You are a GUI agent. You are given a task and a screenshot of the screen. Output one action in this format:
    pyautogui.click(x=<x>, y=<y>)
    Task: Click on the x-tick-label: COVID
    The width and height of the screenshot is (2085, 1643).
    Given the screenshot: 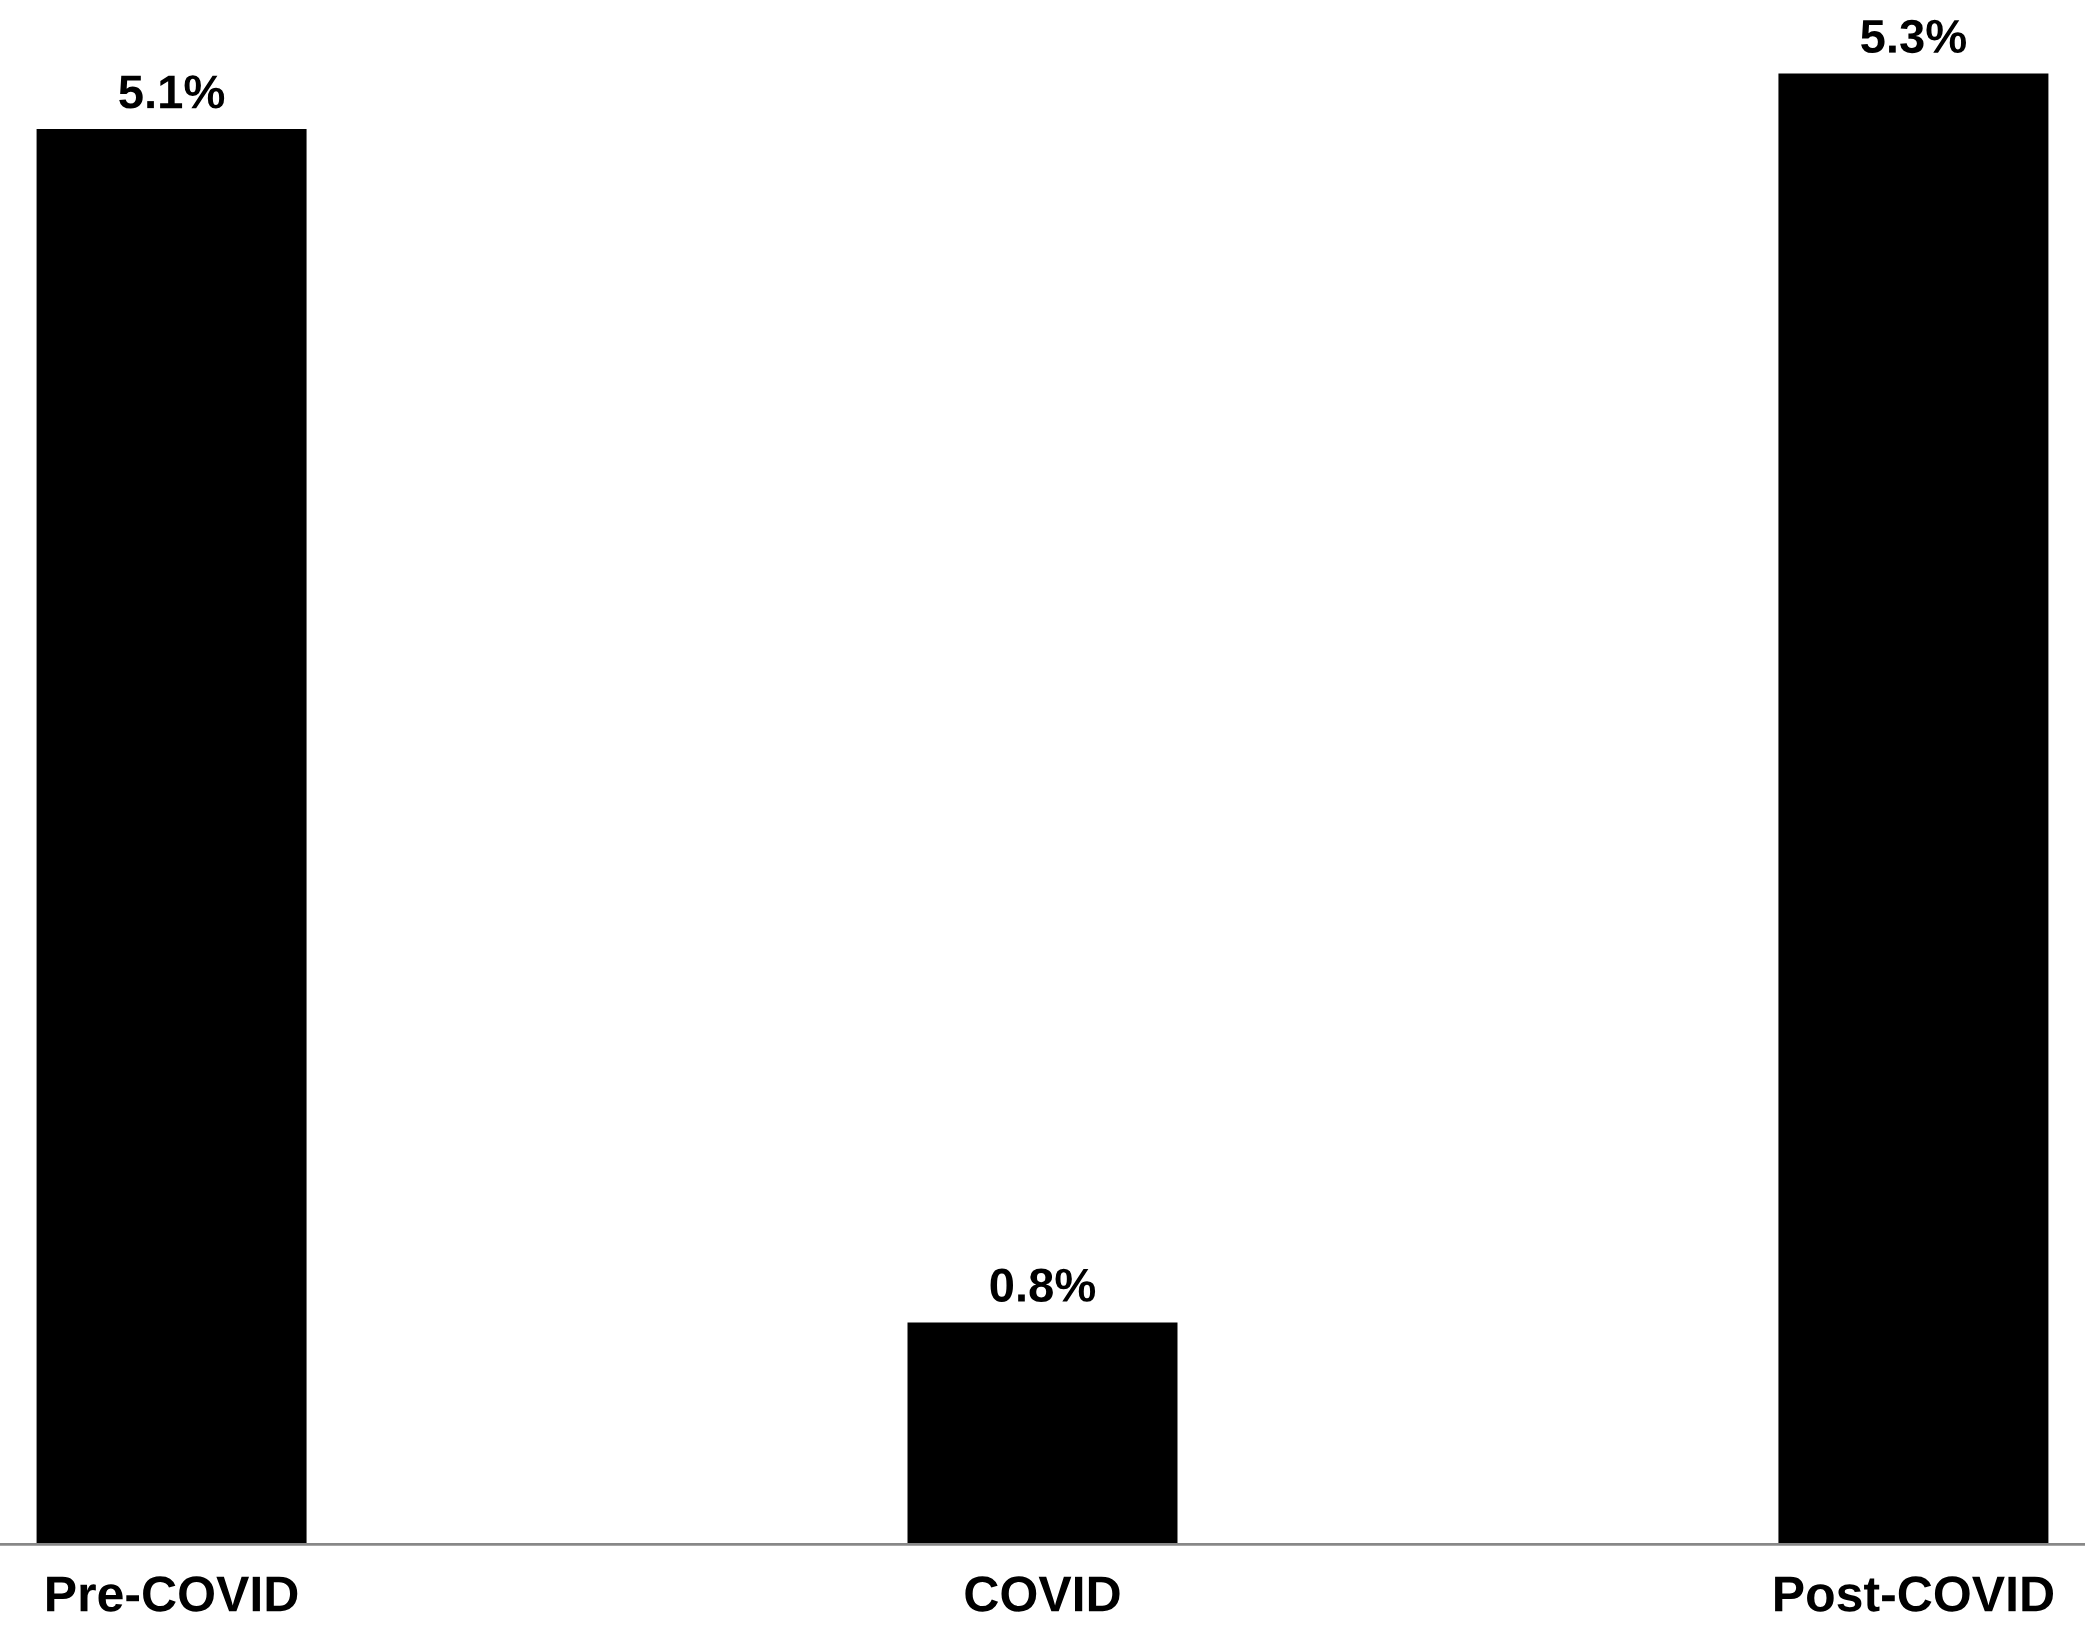 What is the action you would take?
    pyautogui.click(x=1042, y=1594)
    